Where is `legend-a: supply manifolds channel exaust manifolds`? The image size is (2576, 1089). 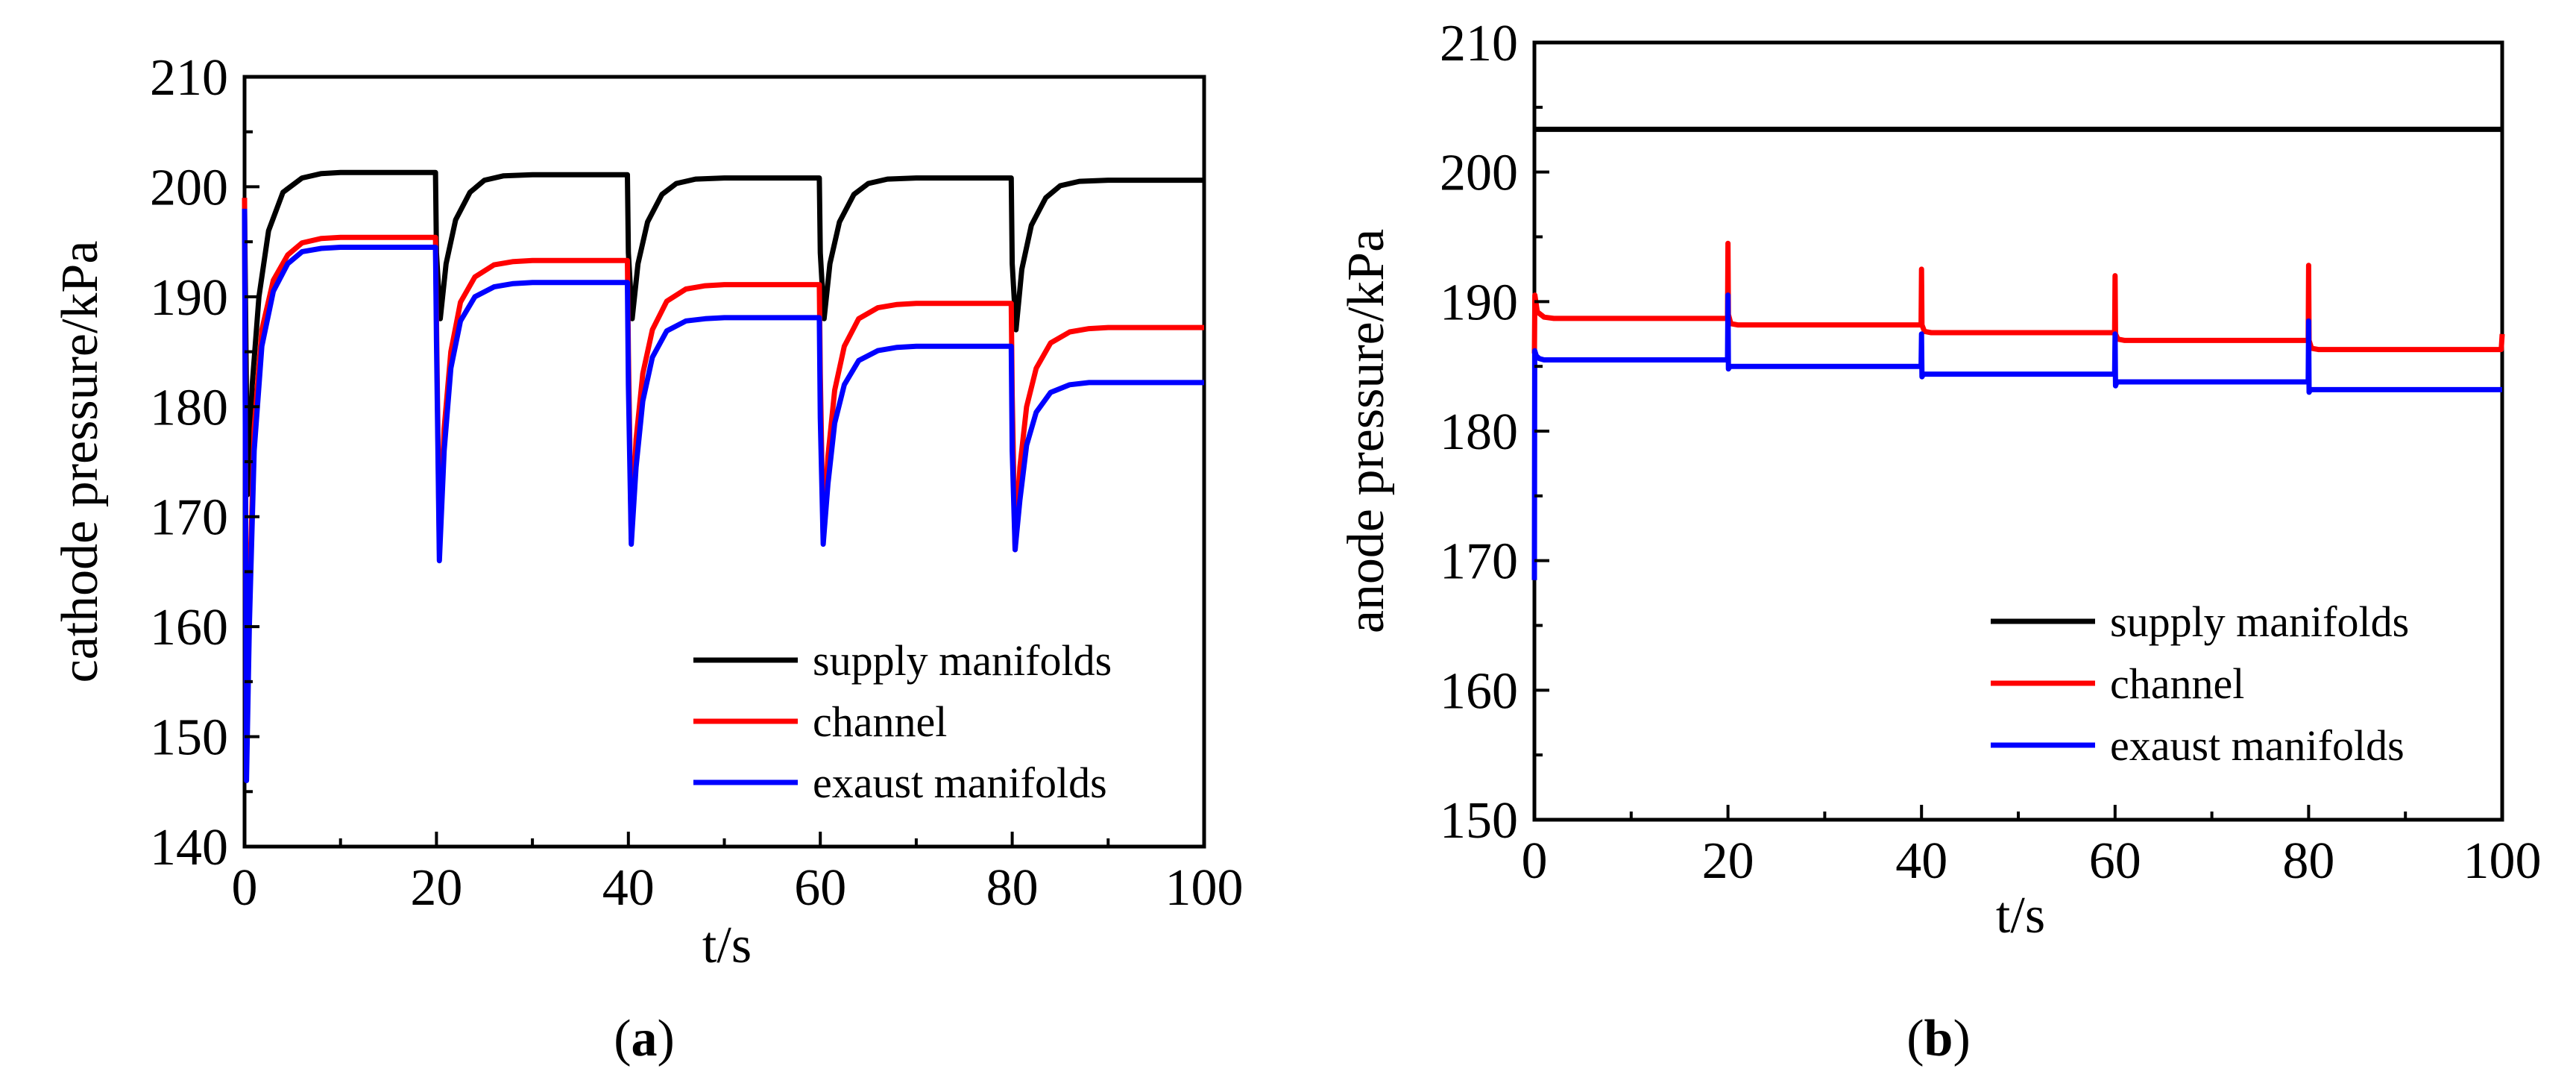
legend-a: supply manifolds channel exaust manifolds is located at coordinates (902, 721).